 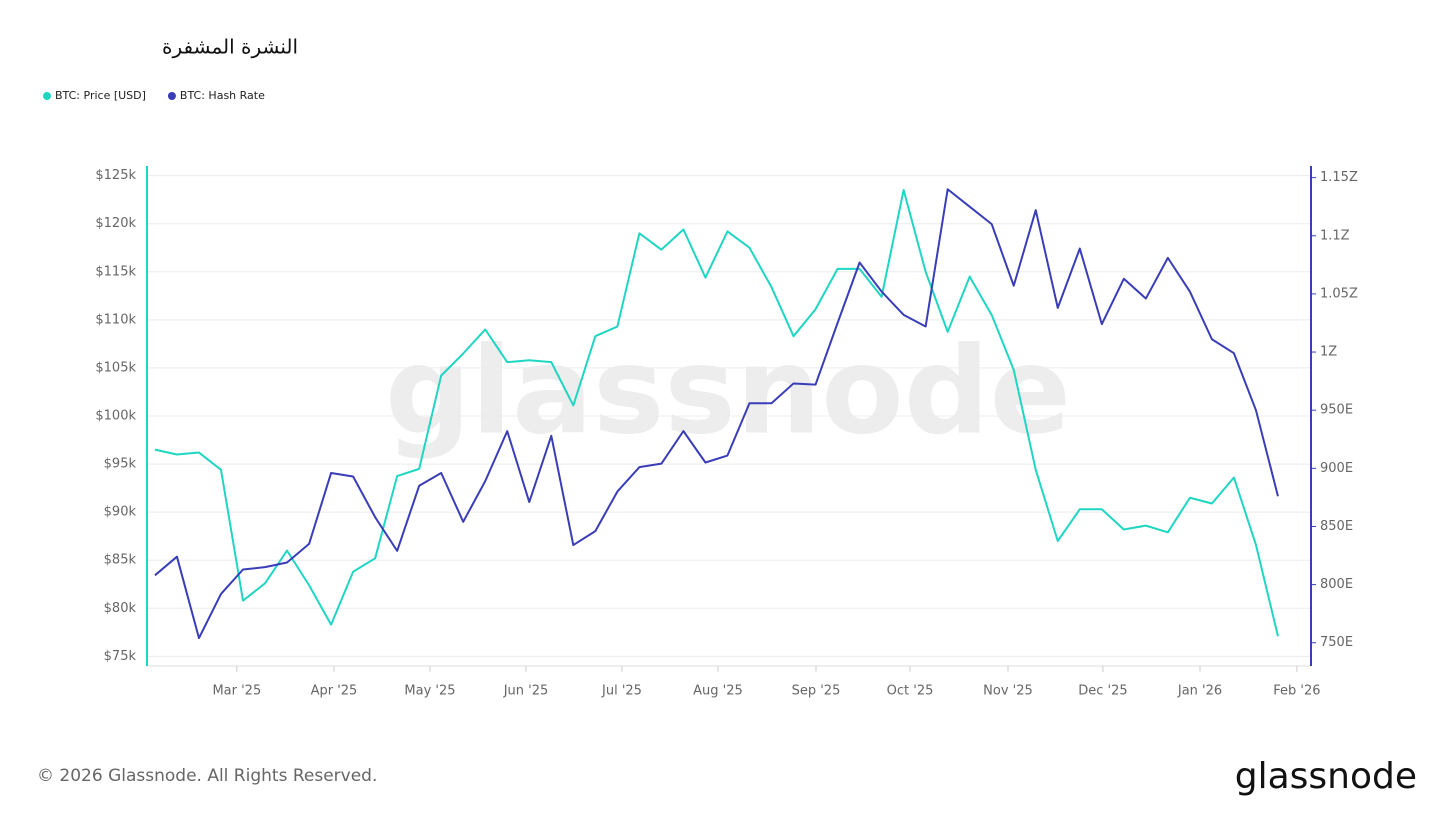 I want to click on x-tick-label: Feb '26, so click(x=1296, y=691).